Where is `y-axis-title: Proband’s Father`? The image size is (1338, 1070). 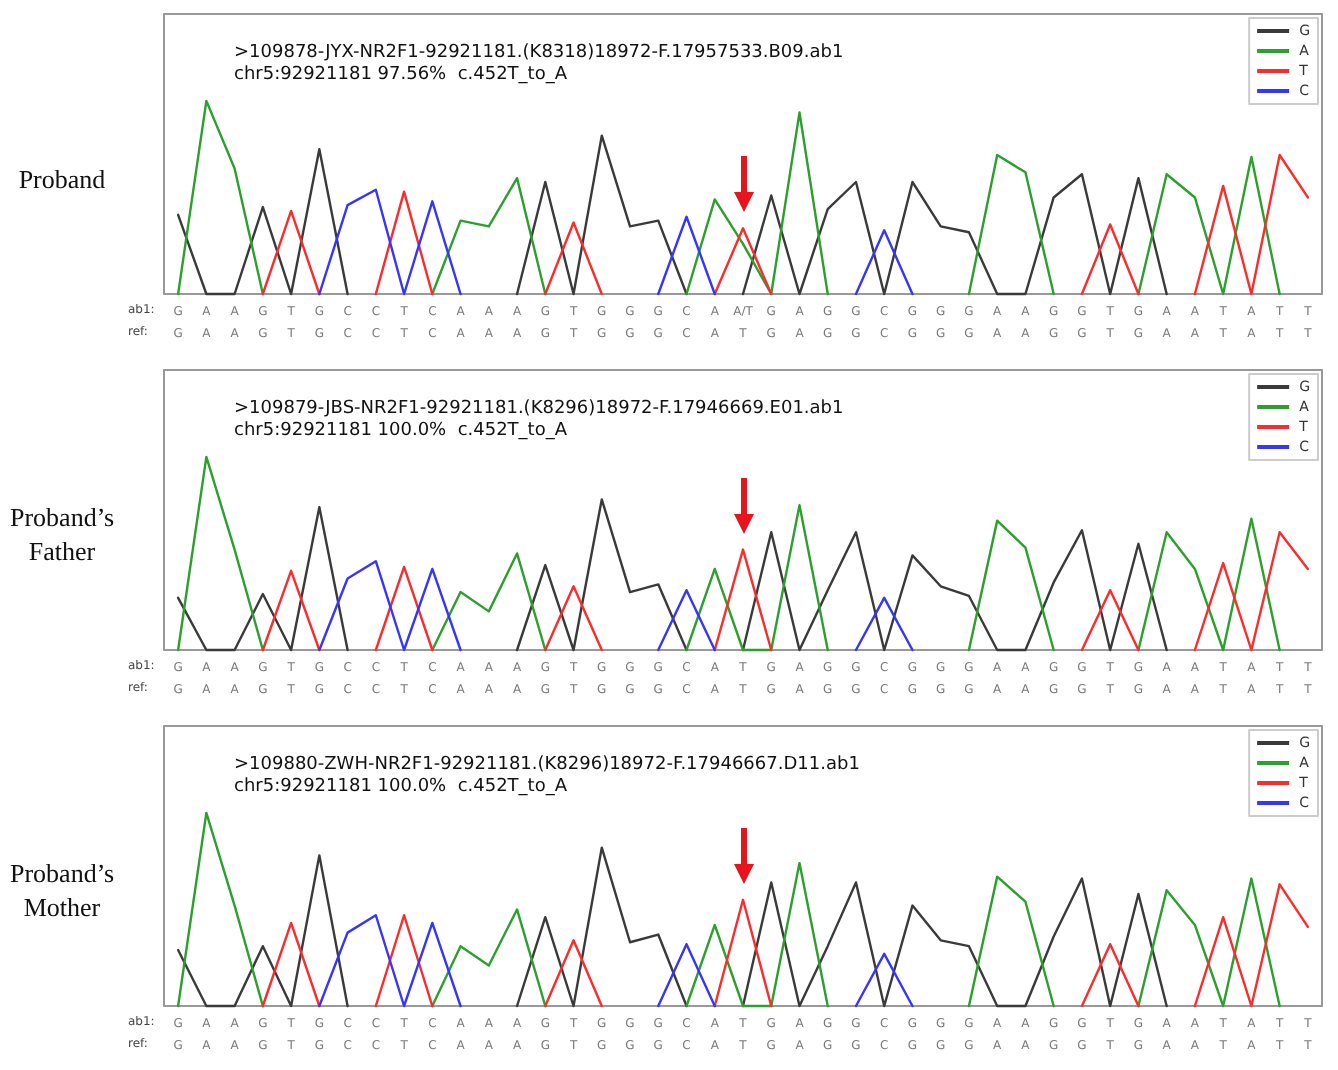 y-axis-title: Proband’s Father is located at coordinates (62, 534).